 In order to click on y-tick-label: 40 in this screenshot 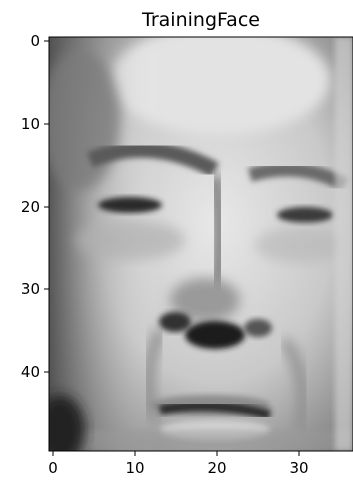, I will do `click(30, 372)`.